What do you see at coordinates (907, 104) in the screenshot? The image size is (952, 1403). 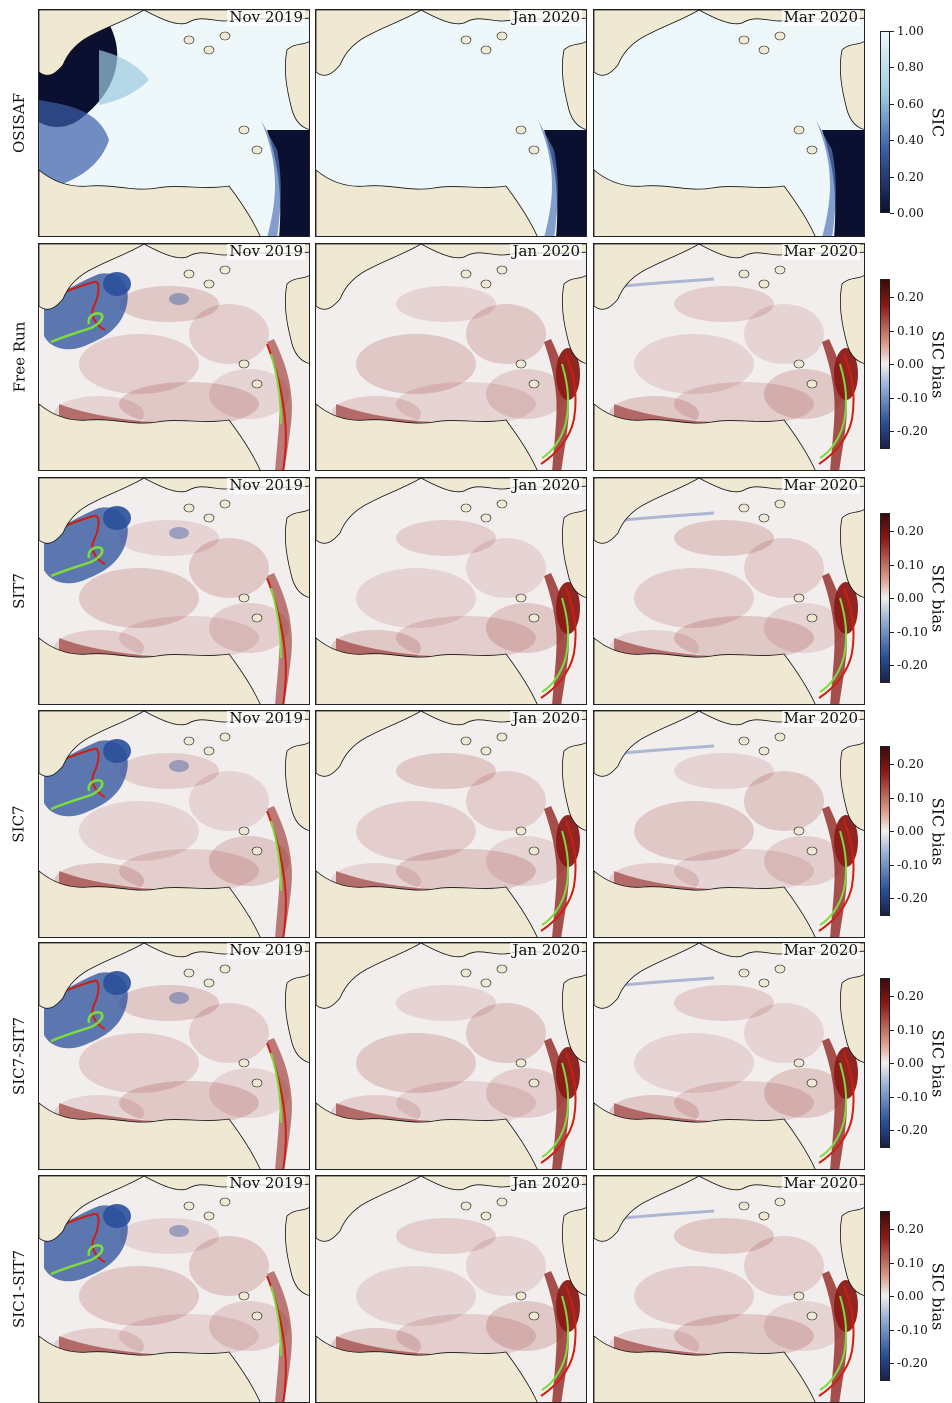 I see `colorbar-tick-label: 0.60` at bounding box center [907, 104].